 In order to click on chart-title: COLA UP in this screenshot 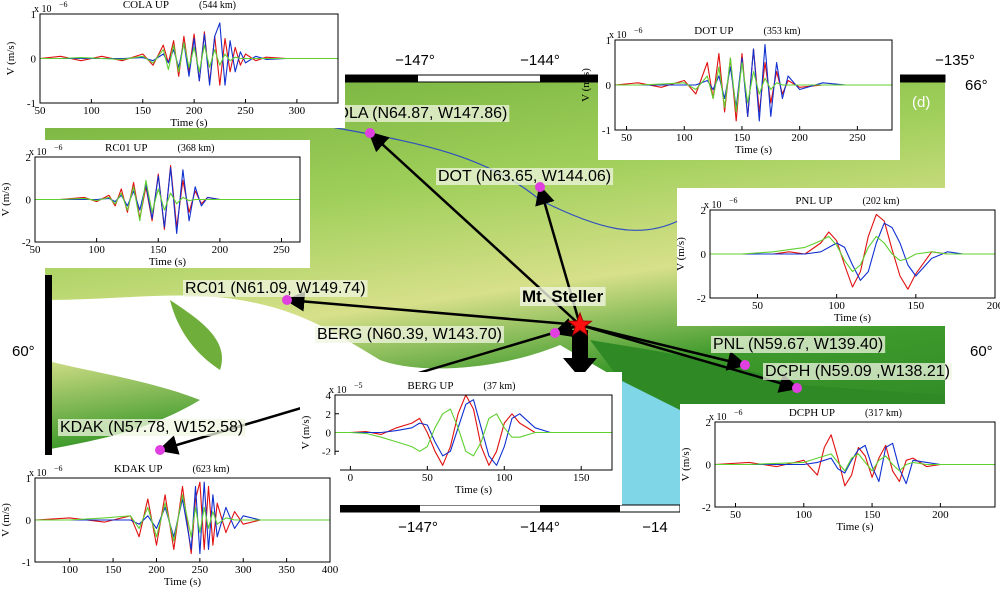, I will do `click(146, 5)`.